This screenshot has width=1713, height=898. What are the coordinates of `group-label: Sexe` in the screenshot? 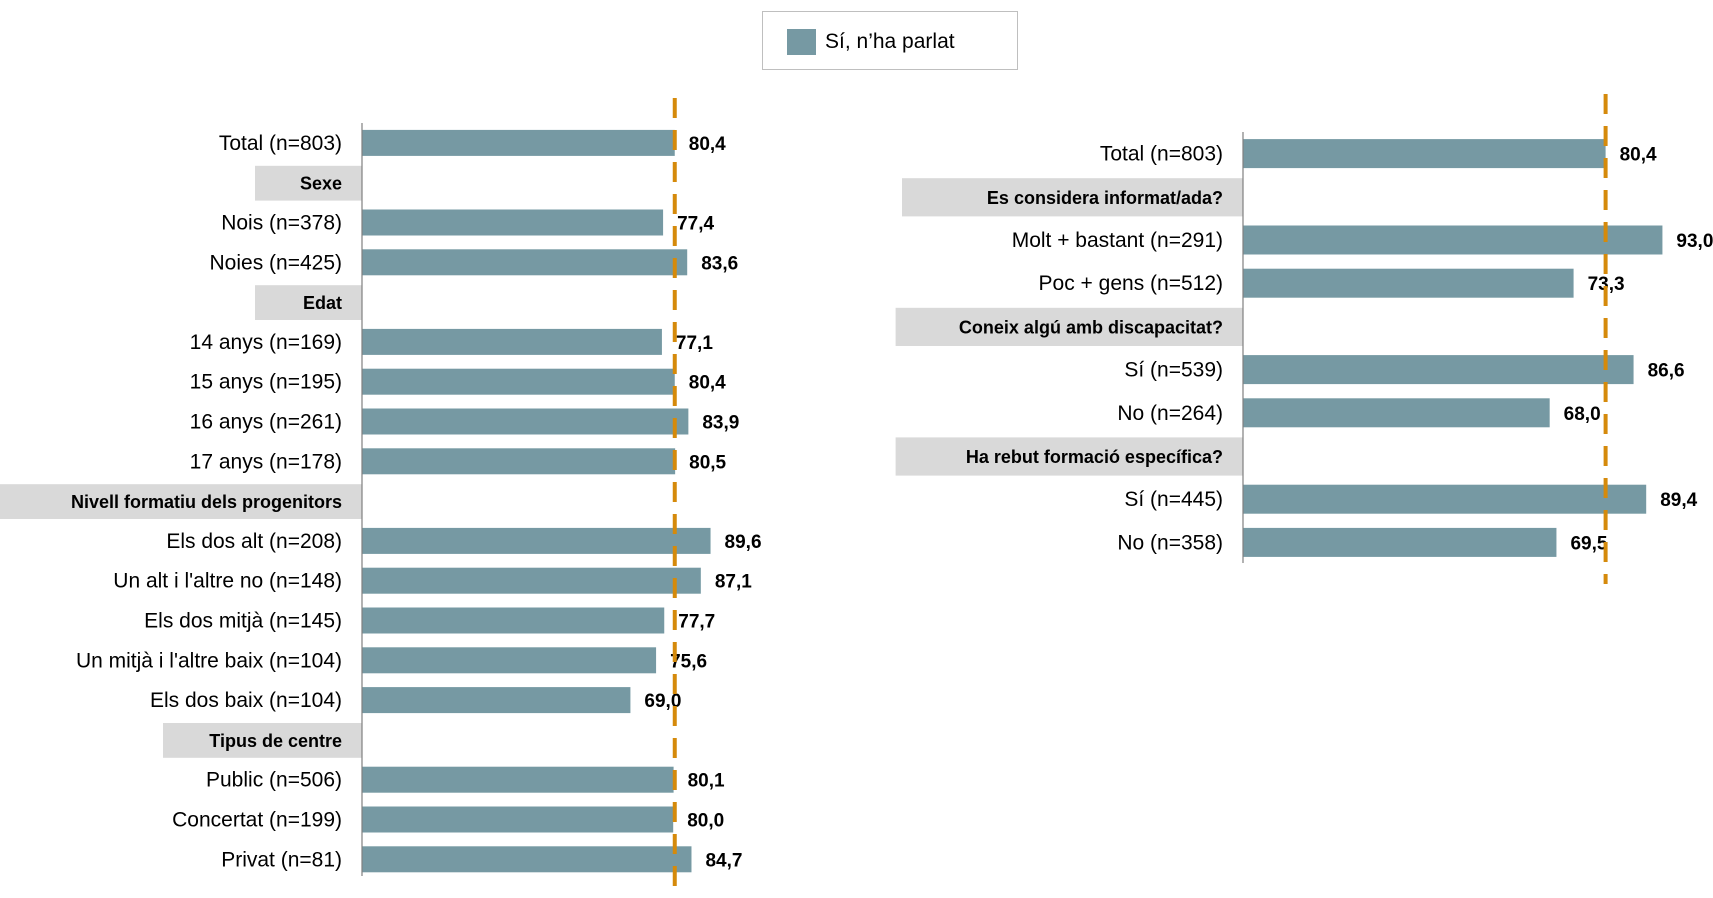 It's located at (321, 184).